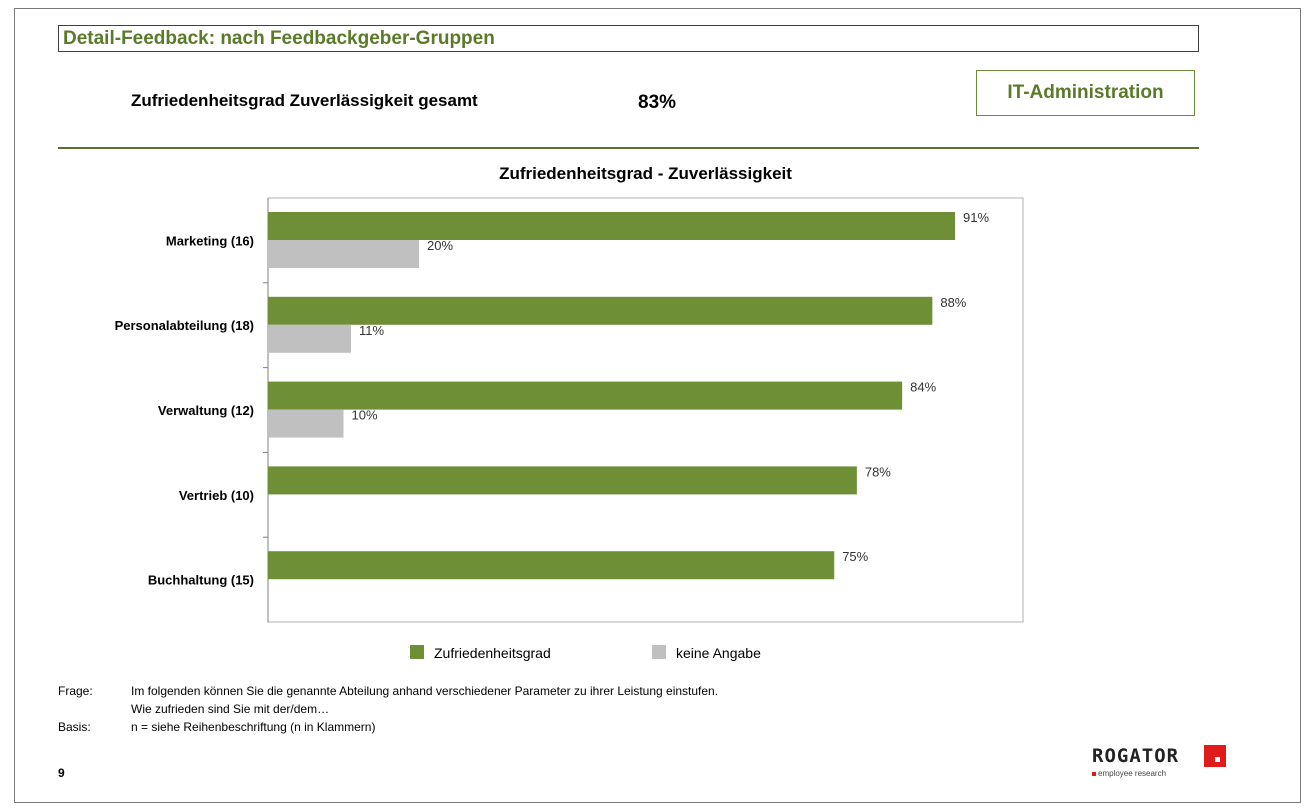 The height and width of the screenshot is (812, 1309). Describe the element at coordinates (1136, 756) in the screenshot. I see `logo-wordmark: ROGATOR` at that location.